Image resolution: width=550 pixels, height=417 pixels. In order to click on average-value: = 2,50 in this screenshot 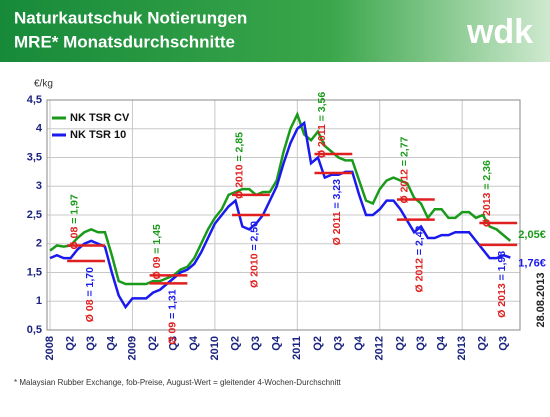, I will do `click(255, 236)`.